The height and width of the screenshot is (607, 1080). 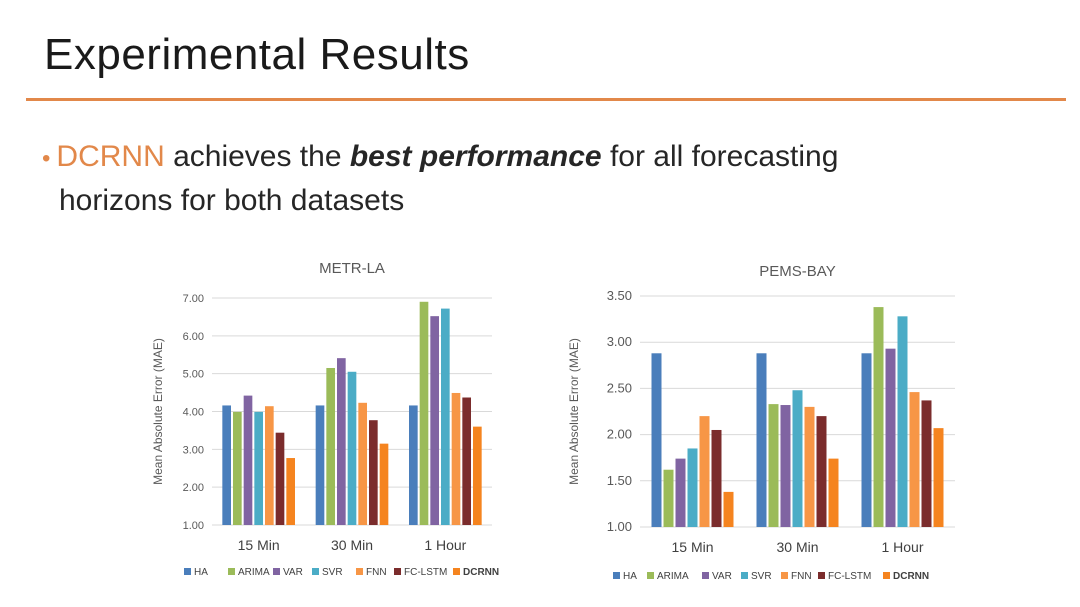 What do you see at coordinates (232, 200) in the screenshot?
I see `bullet-line-2: horizons for both datasets` at bounding box center [232, 200].